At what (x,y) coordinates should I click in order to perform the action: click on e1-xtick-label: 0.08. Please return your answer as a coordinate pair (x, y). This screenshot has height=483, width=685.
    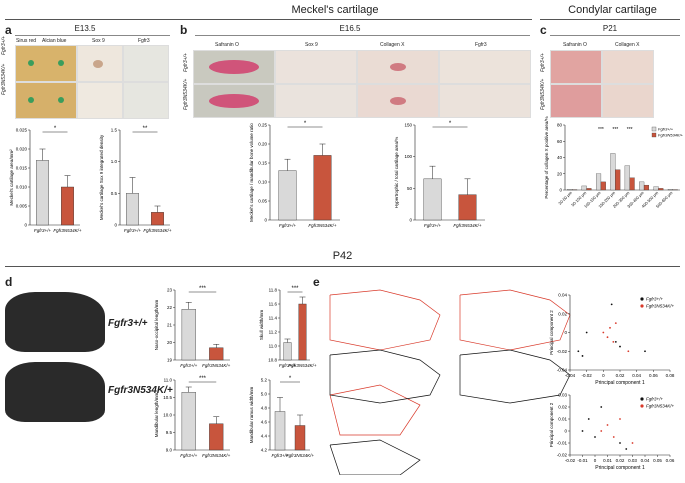
    Looking at the image, I should click on (670, 375).